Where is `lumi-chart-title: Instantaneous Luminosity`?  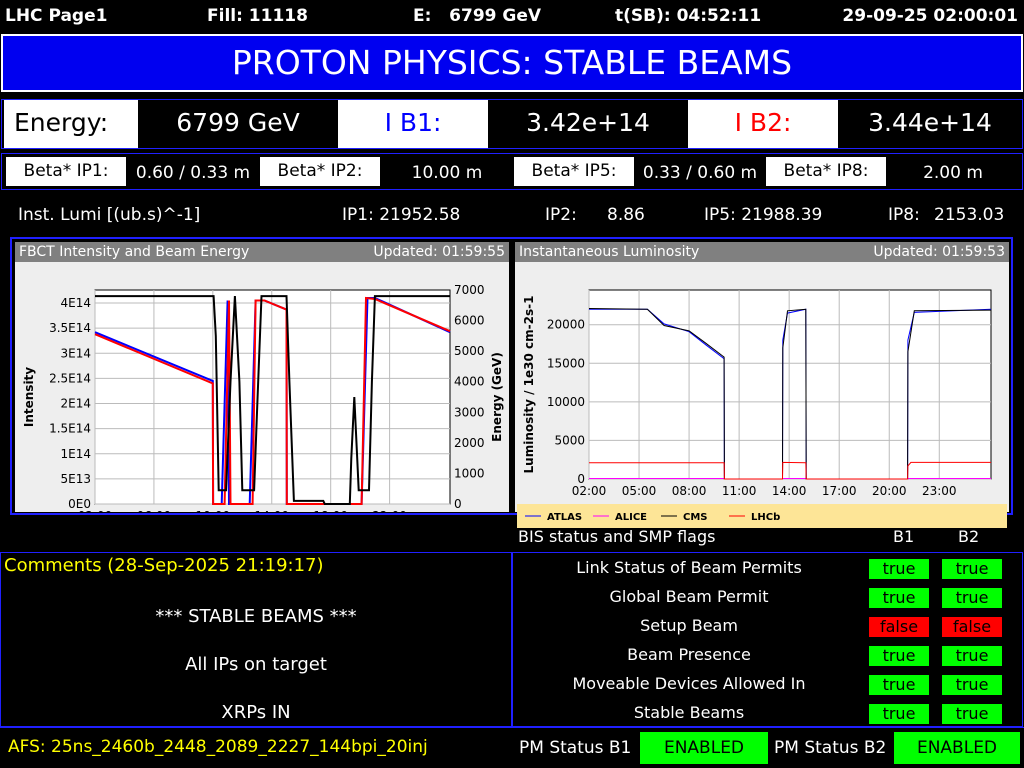 lumi-chart-title: Instantaneous Luminosity is located at coordinates (609, 252).